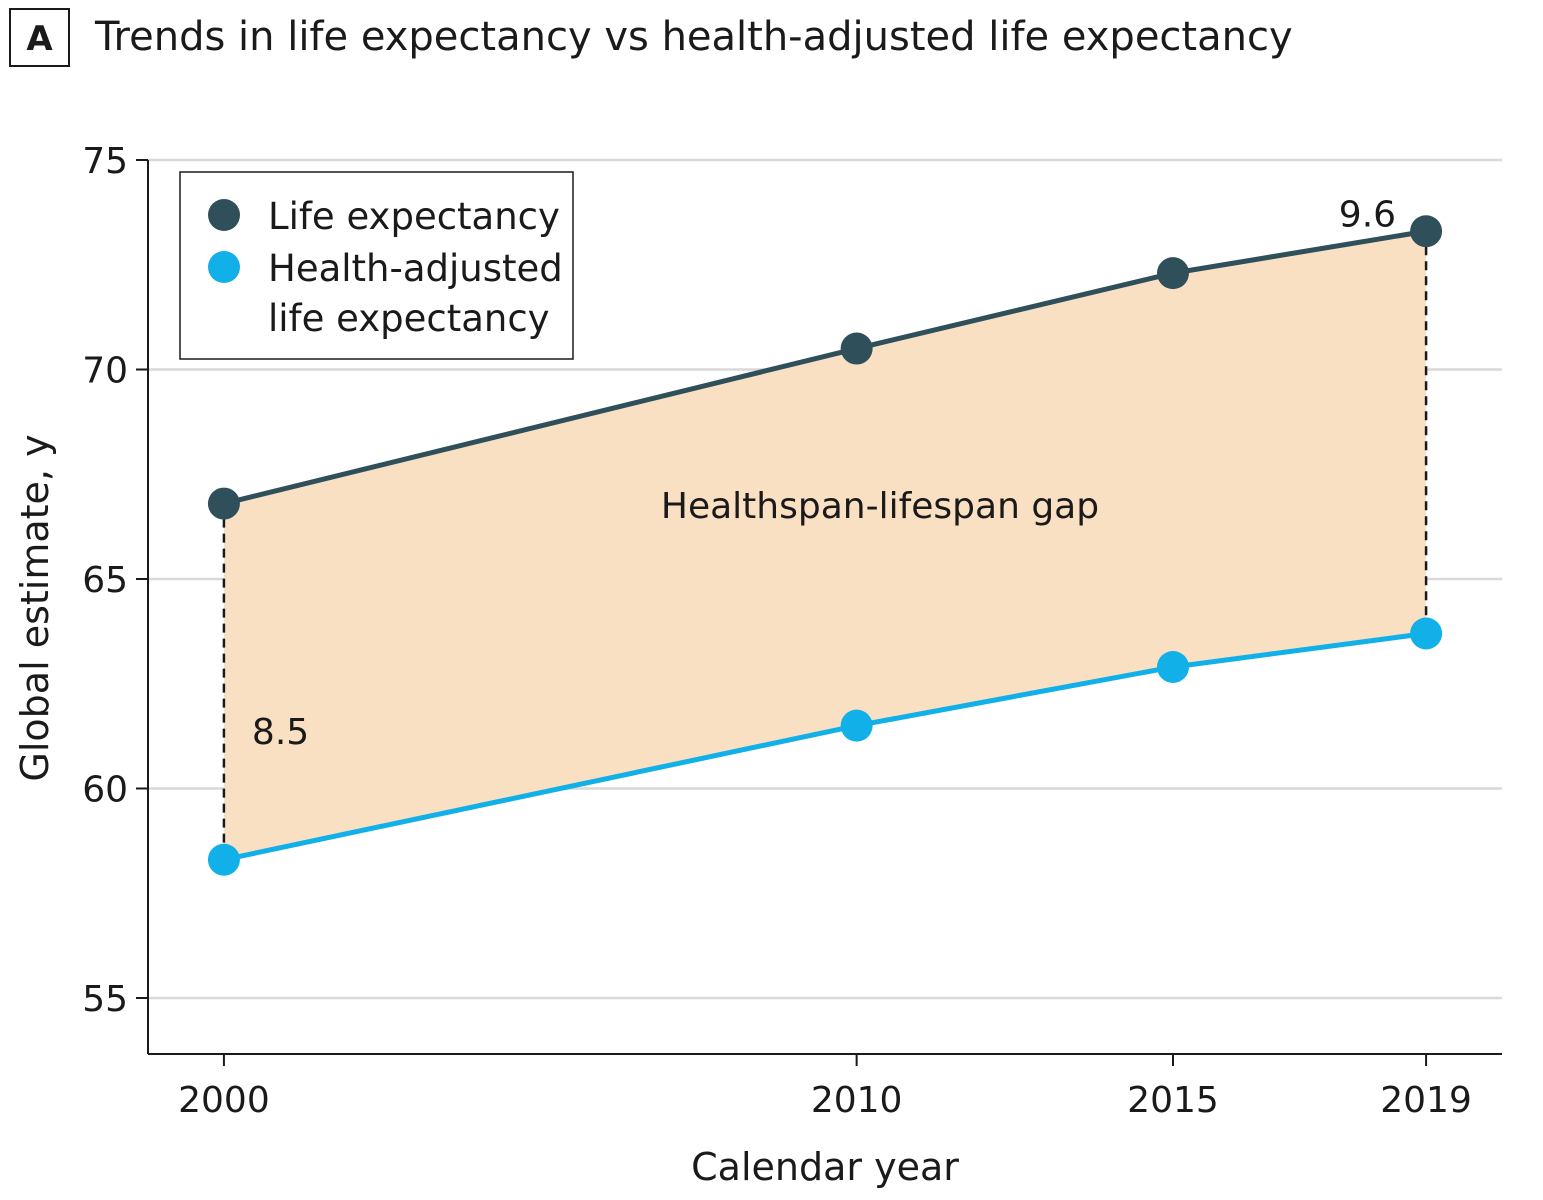  I want to click on legend-marker-life-expectancy, so click(224, 215).